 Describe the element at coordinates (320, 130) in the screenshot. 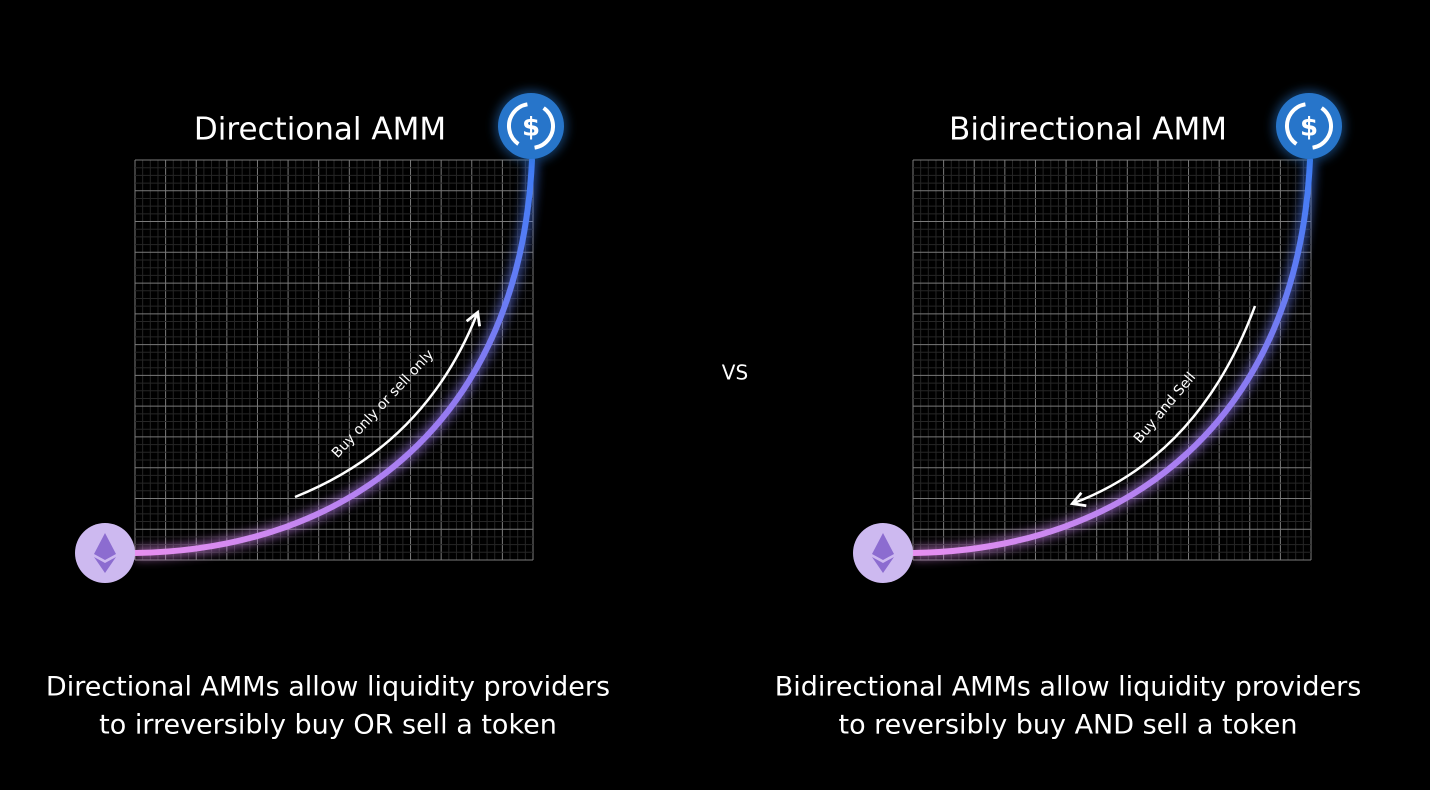

I see `panel-title: Directional AMM` at that location.